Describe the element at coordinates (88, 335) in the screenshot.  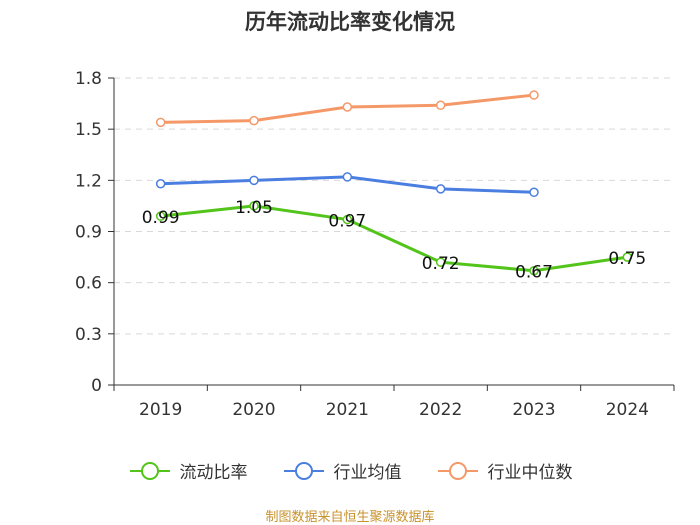
I see `y-tick-label: 0.3` at that location.